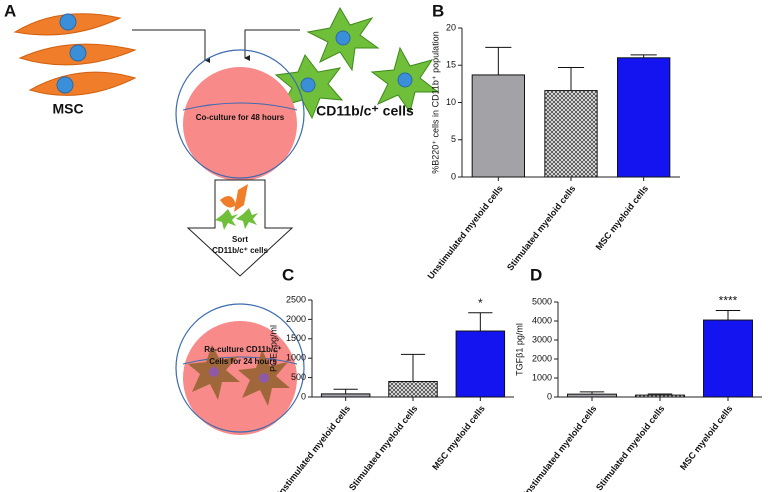 Image resolution: width=772 pixels, height=492 pixels. I want to click on y-tick-label: 3000, so click(542, 339).